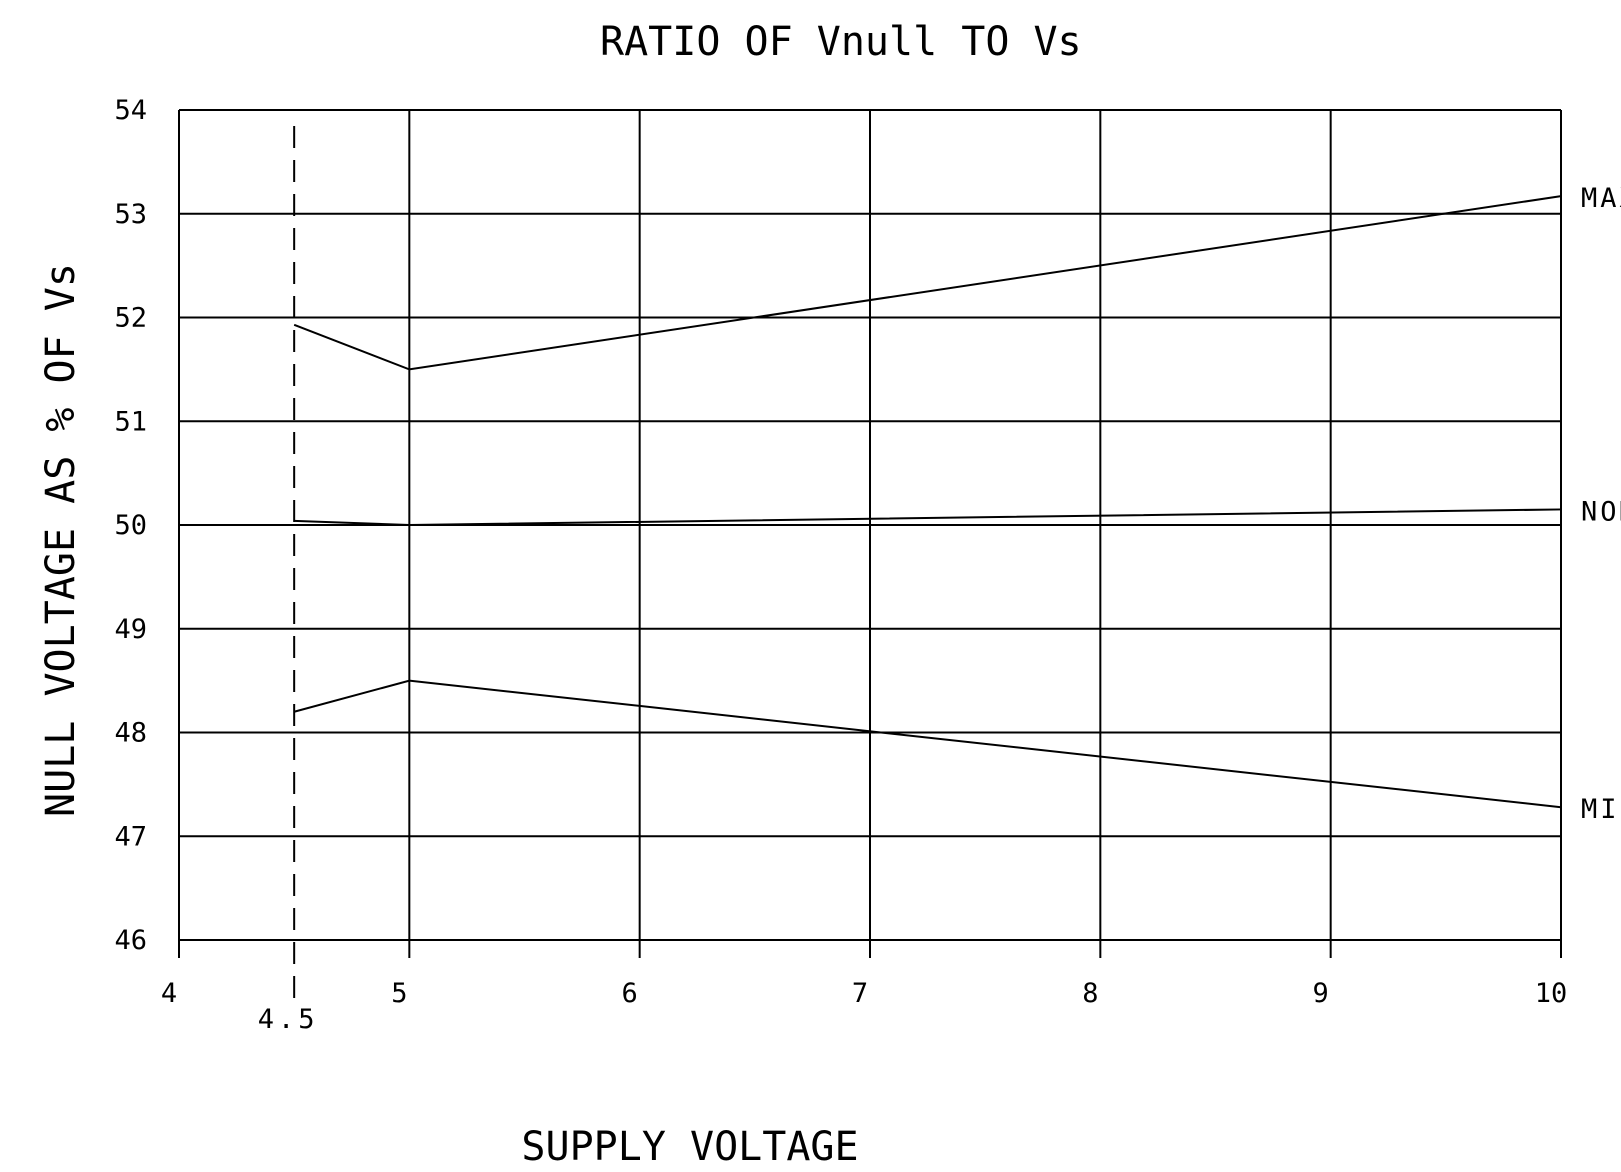 The width and height of the screenshot is (1621, 1172). I want to click on y-tick-label-54: 54, so click(130, 110).